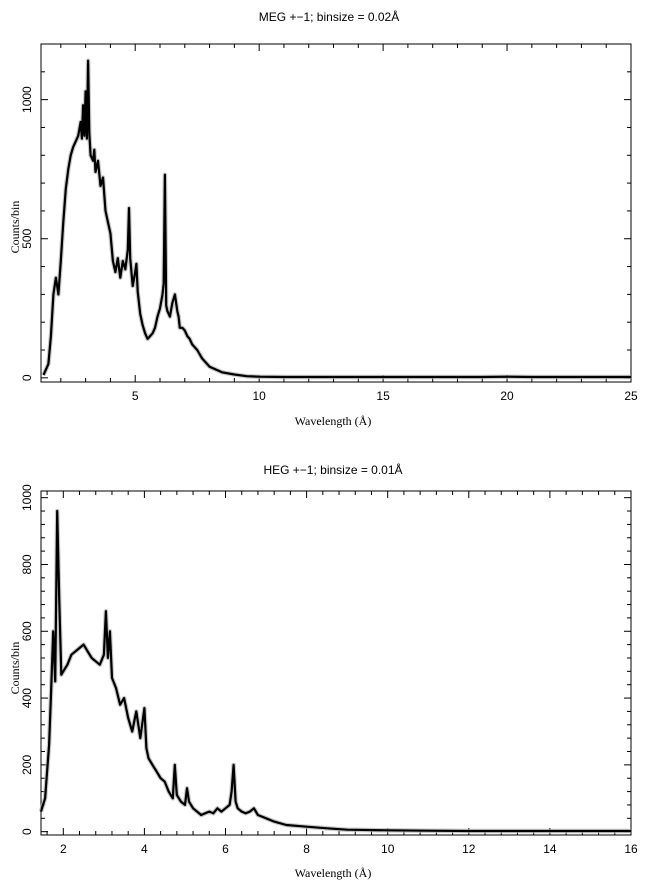 The width and height of the screenshot is (649, 891). Describe the element at coordinates (225, 849) in the screenshot. I see `heg-x-tick-label: 6` at that location.